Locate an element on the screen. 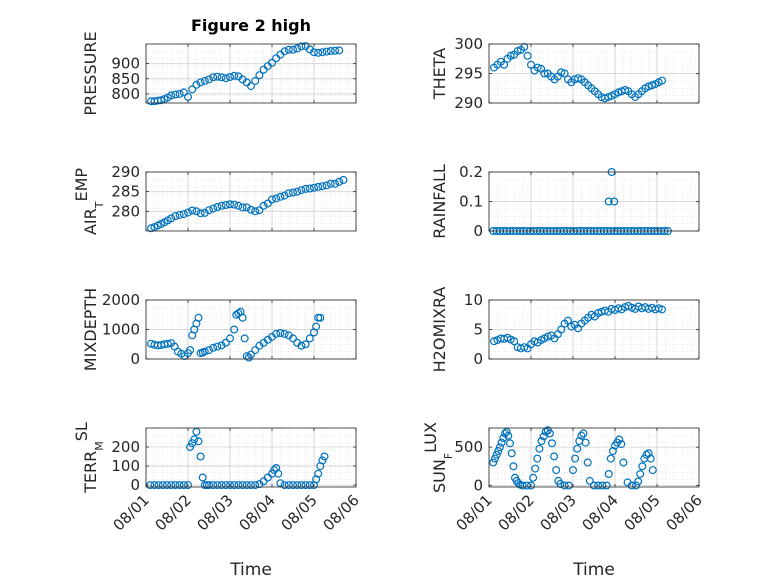 This screenshot has height=583, width=778. y-tick-label: 10 is located at coordinates (473, 300).